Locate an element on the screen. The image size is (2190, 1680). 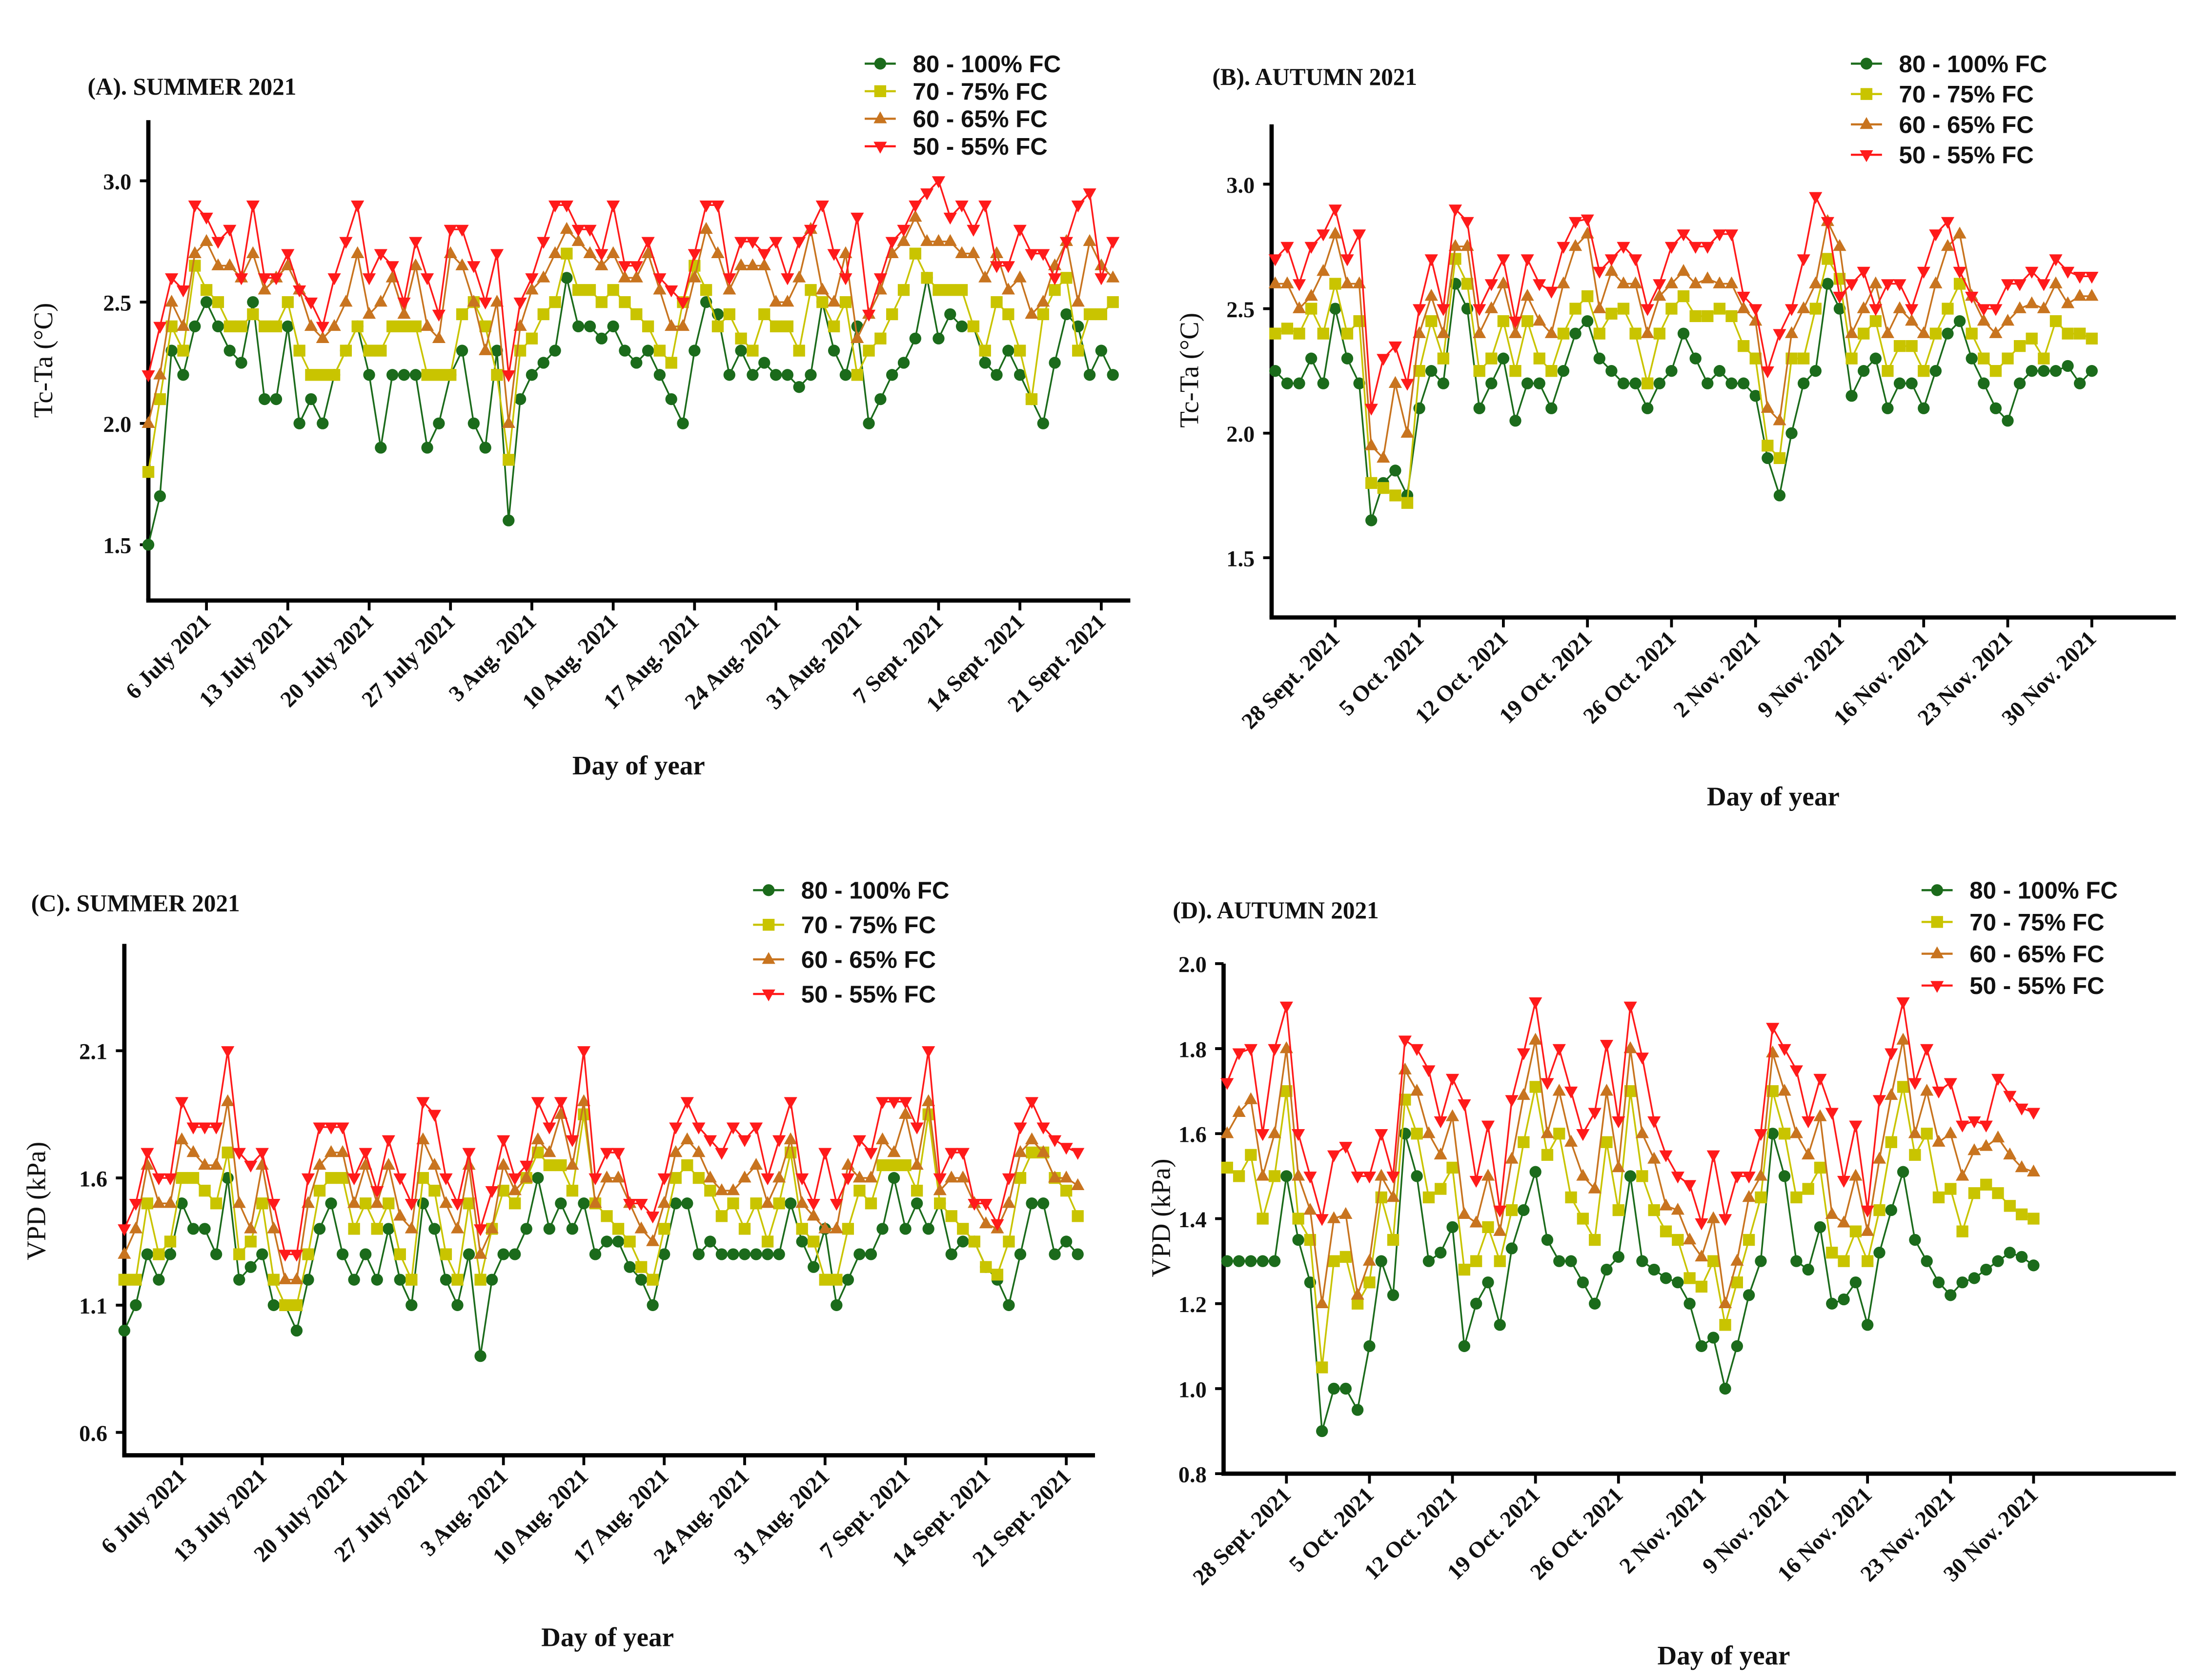
triangle-down-marker-icon is located at coordinates (769, 995).